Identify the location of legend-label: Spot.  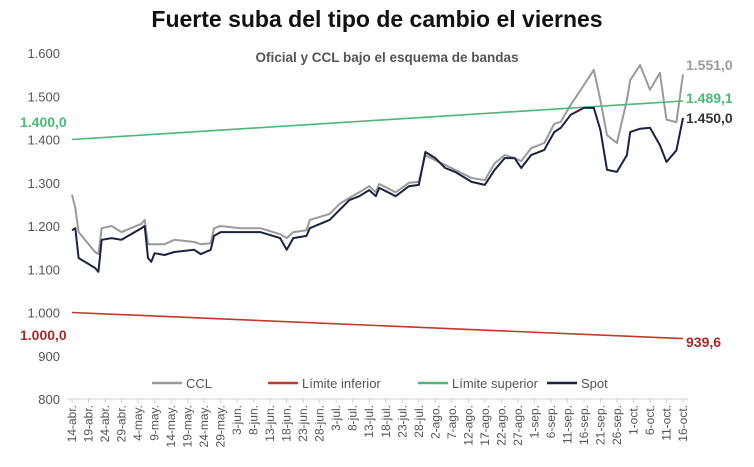
(594, 383).